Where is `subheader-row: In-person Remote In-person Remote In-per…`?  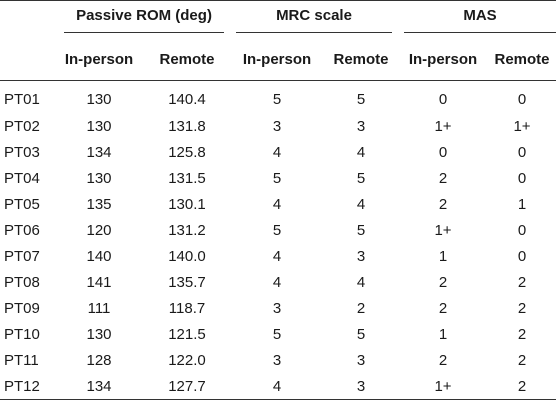 subheader-row: In-person Remote In-person Remote In-per… is located at coordinates (278, 60).